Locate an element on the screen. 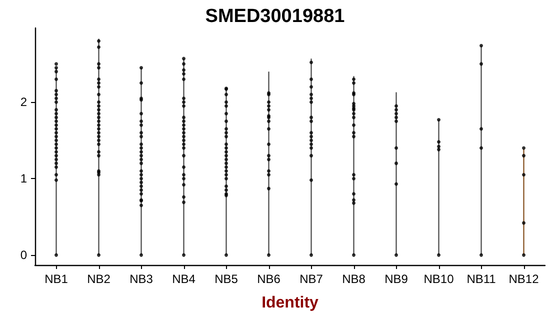 The image size is (550, 316). x-tick-label: NB10 is located at coordinates (439, 279).